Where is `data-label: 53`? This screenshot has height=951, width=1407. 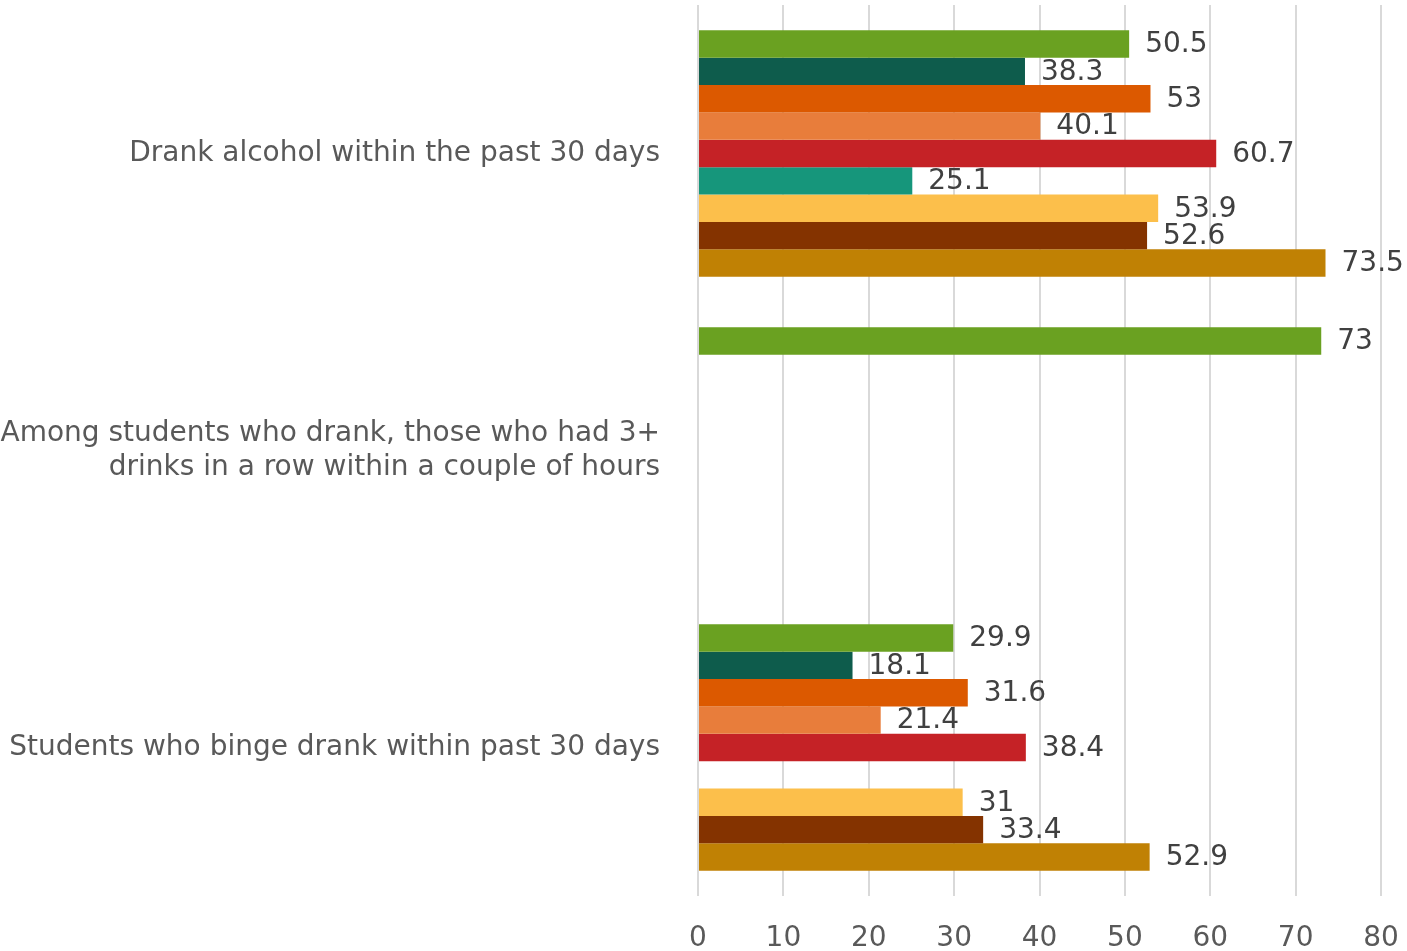 data-label: 53 is located at coordinates (1184, 97).